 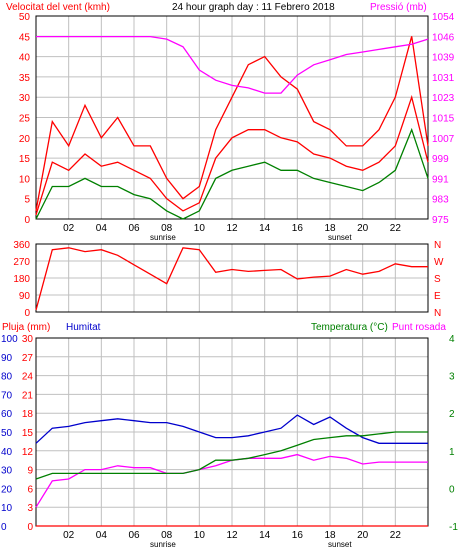 What do you see at coordinates (27, 200) in the screenshot?
I see `wind-left-tick: 5` at bounding box center [27, 200].